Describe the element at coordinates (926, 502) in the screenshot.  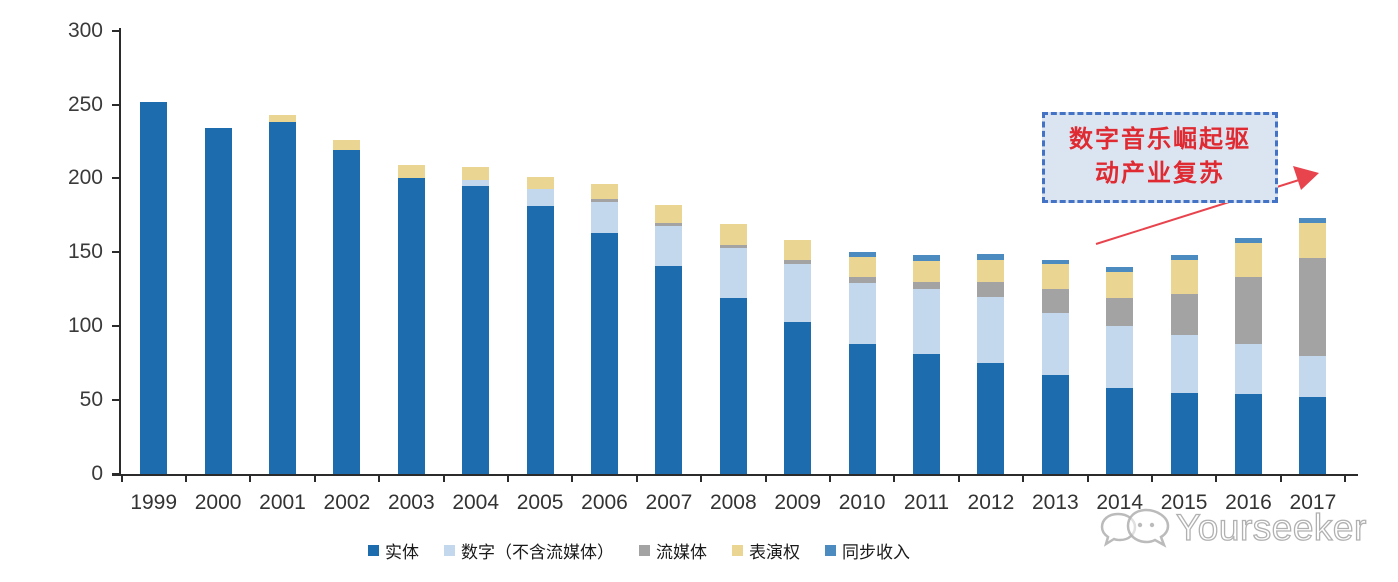
I see `x-axis-tick-label: 2011` at that location.